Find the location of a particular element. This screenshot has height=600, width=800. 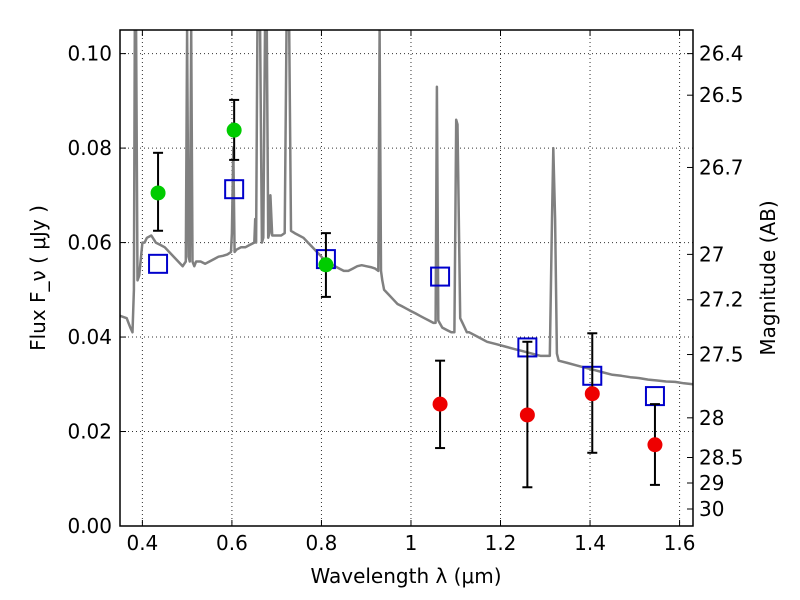

right-tick-label: 29 is located at coordinates (711, 483).